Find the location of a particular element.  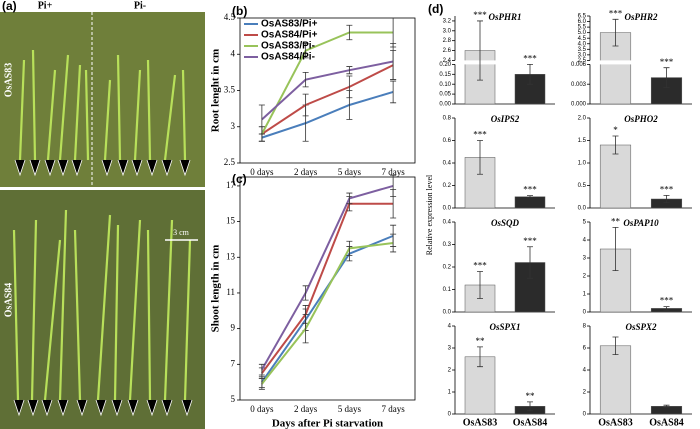

x-tick-label: OsAS83 is located at coordinates (615, 422).